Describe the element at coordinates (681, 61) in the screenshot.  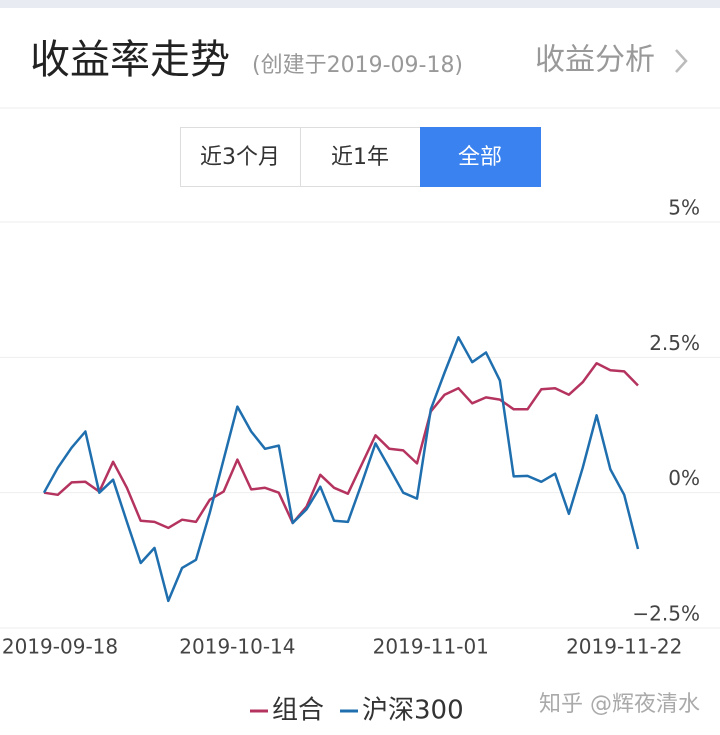
I see `chevron` at that location.